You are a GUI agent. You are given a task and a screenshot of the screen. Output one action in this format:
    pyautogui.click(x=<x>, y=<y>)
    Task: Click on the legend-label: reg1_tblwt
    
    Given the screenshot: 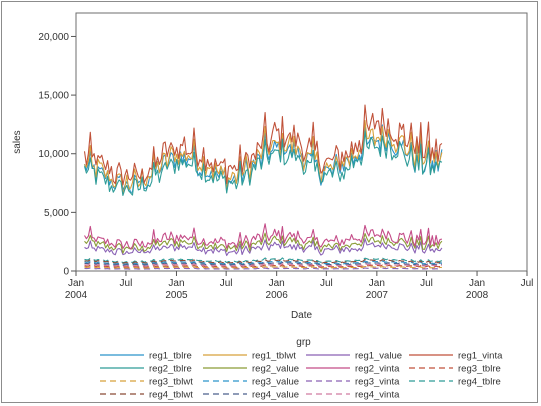 What is the action you would take?
    pyautogui.click(x=274, y=356)
    